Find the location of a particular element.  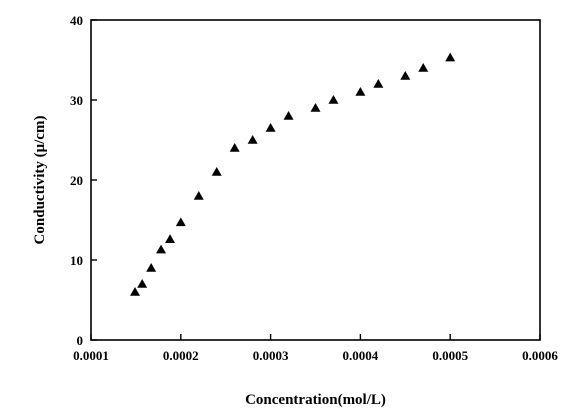

x-tick-label: 0.0006 is located at coordinates (540, 355).